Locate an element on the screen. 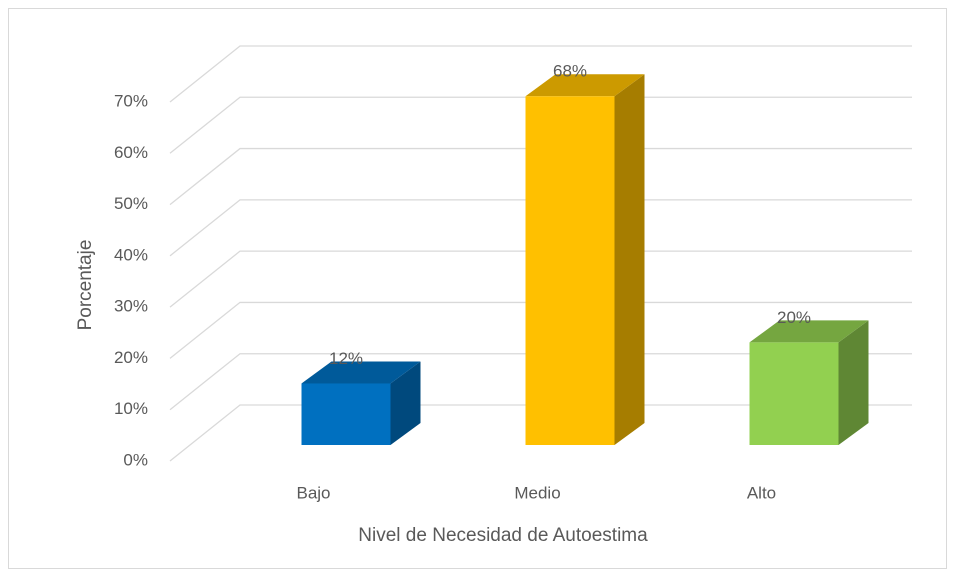  x-axis-title: Nivel de Necesidad de Autoestima is located at coordinates (503, 535).